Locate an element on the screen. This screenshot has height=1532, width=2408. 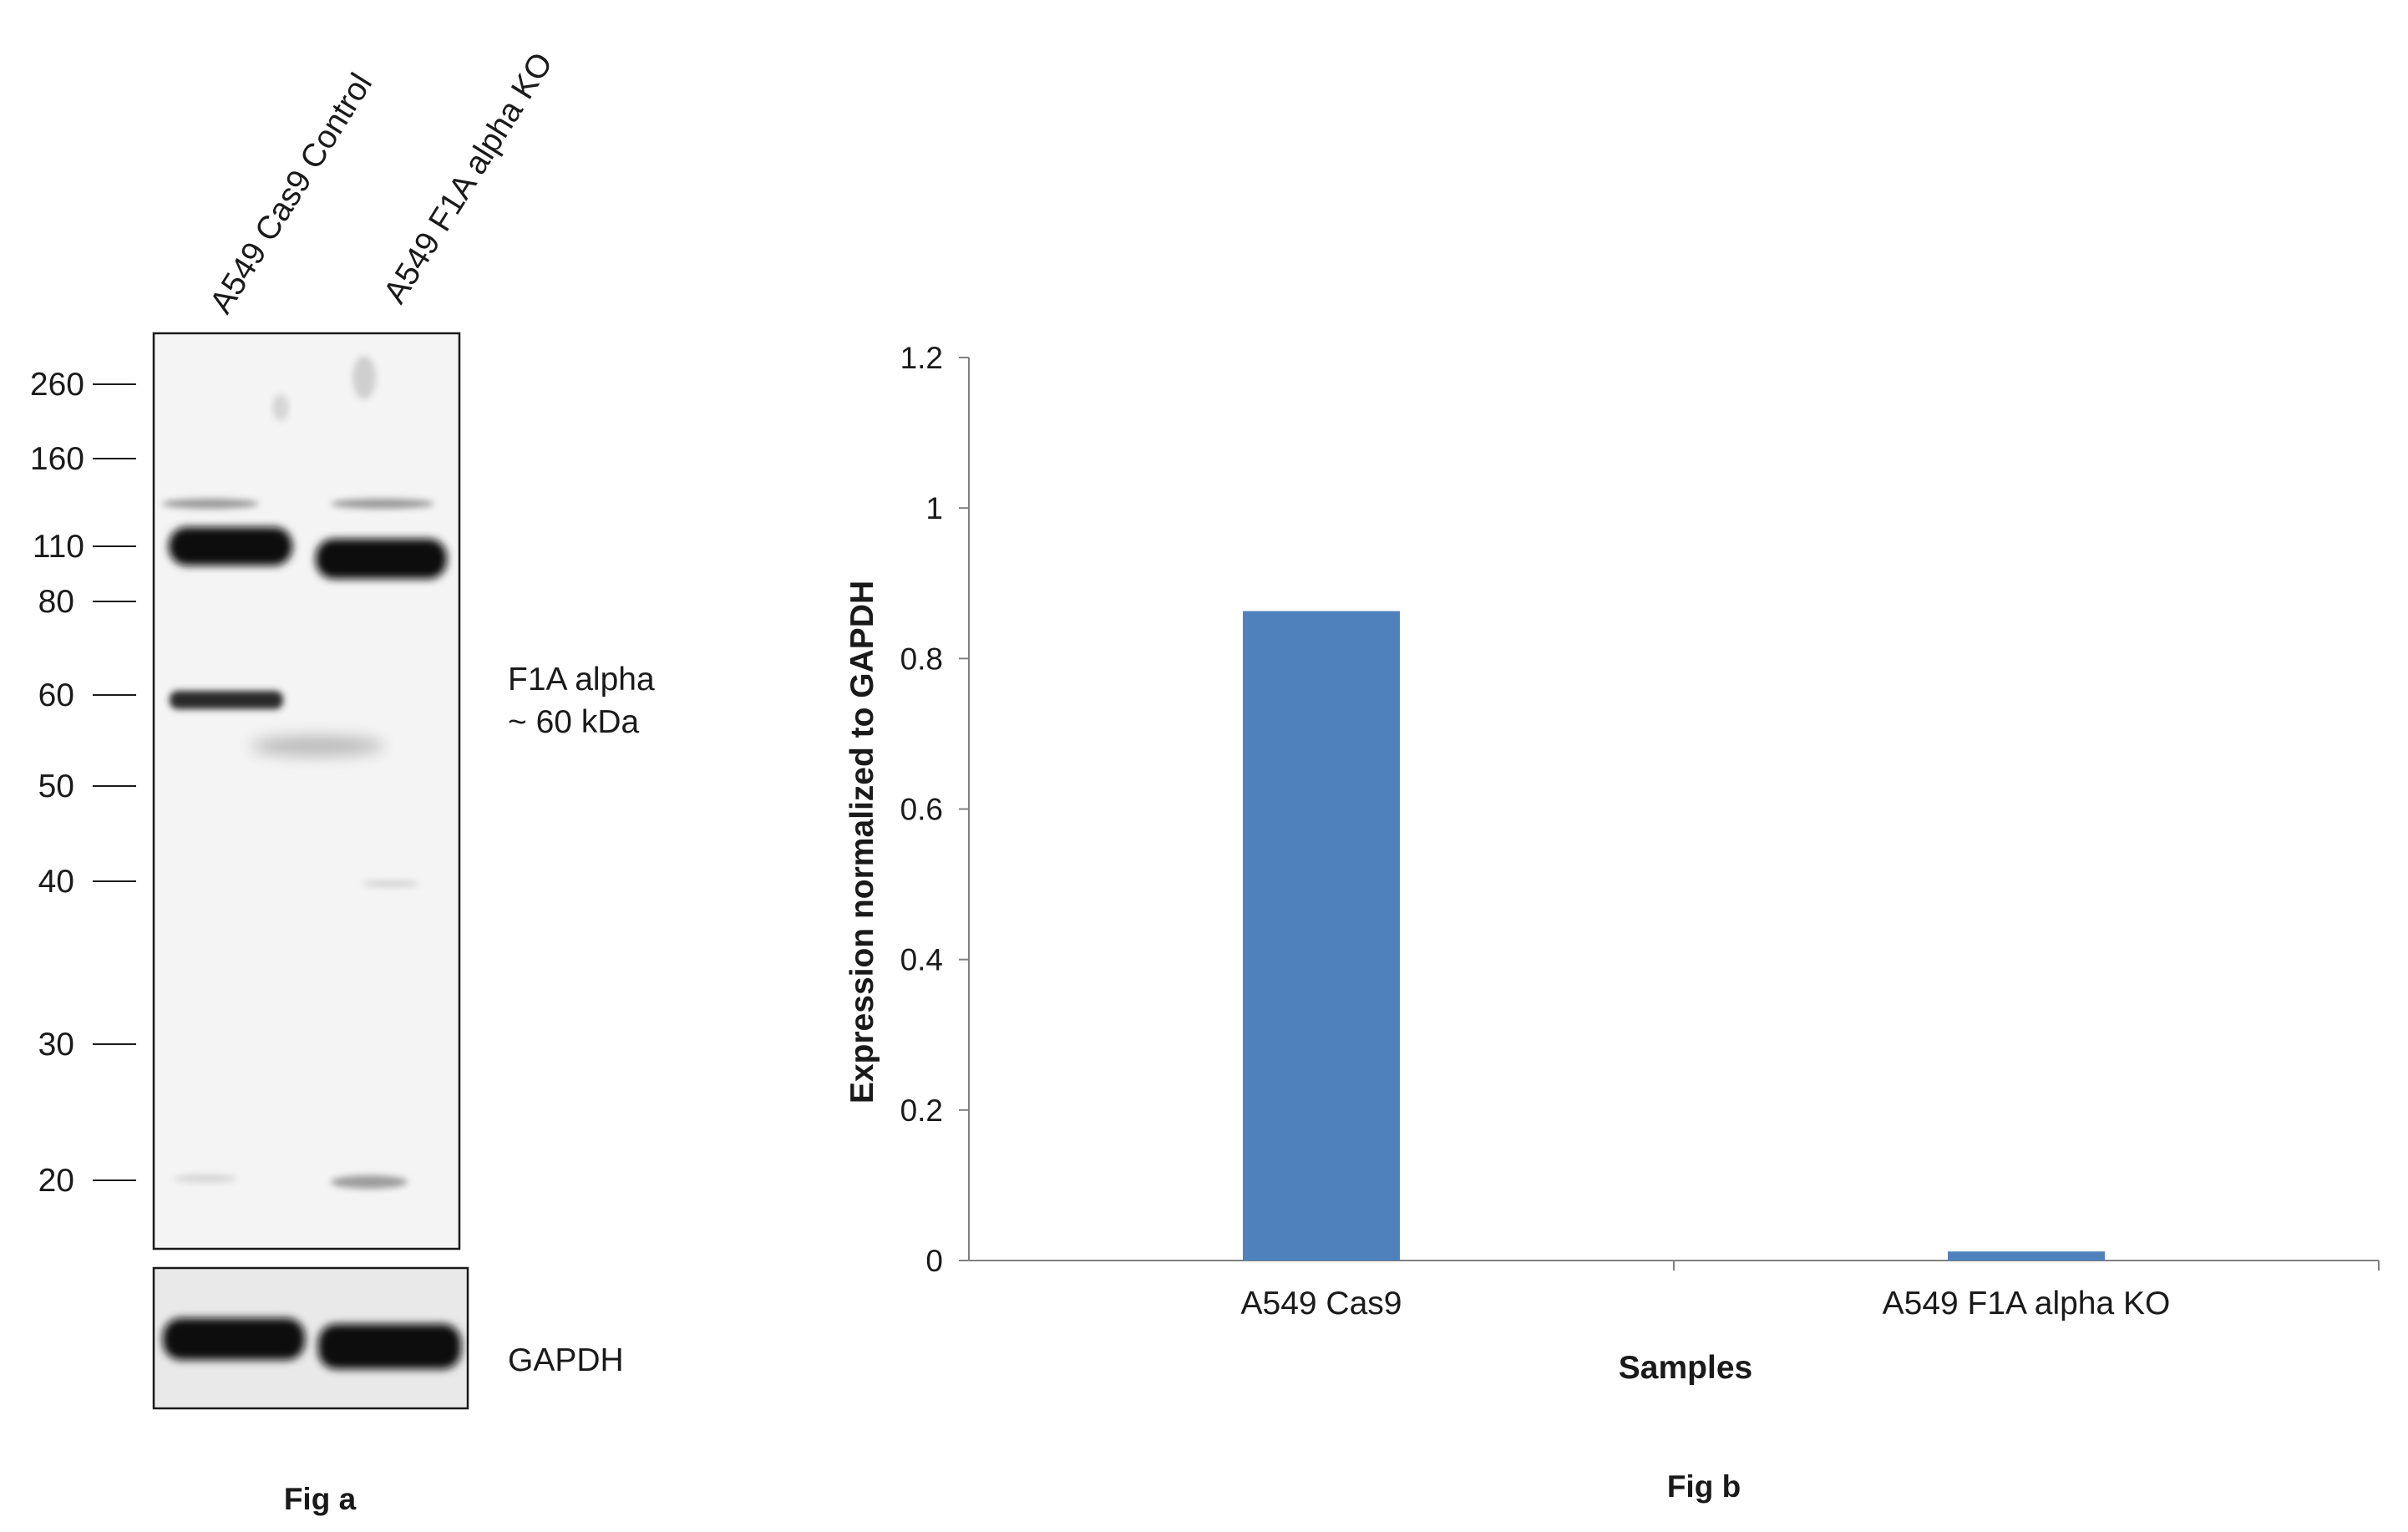
x-axis-label: Samples is located at coordinates (1686, 1368).